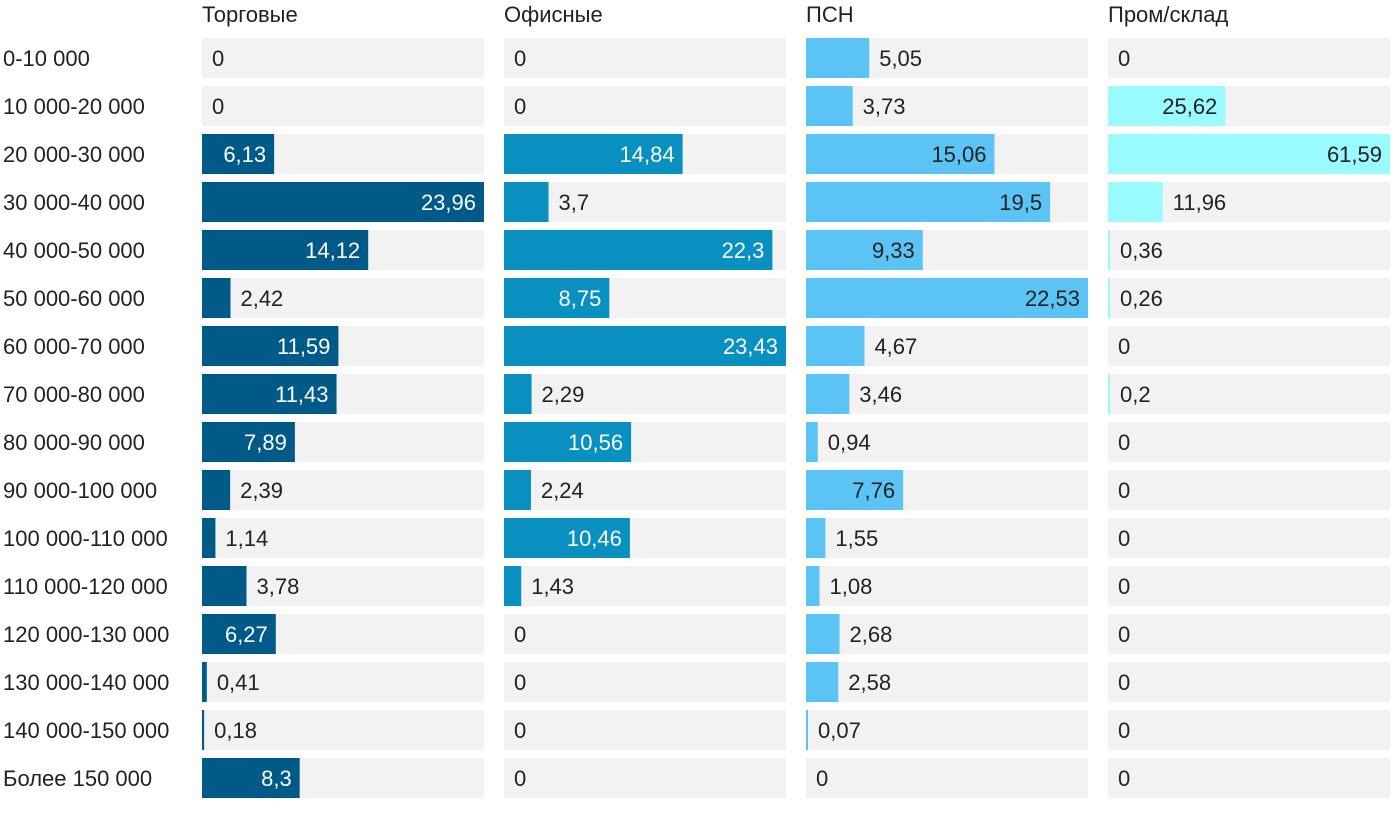  Describe the element at coordinates (74, 250) in the screenshot. I see `category-label: 40 000-50 000` at that location.